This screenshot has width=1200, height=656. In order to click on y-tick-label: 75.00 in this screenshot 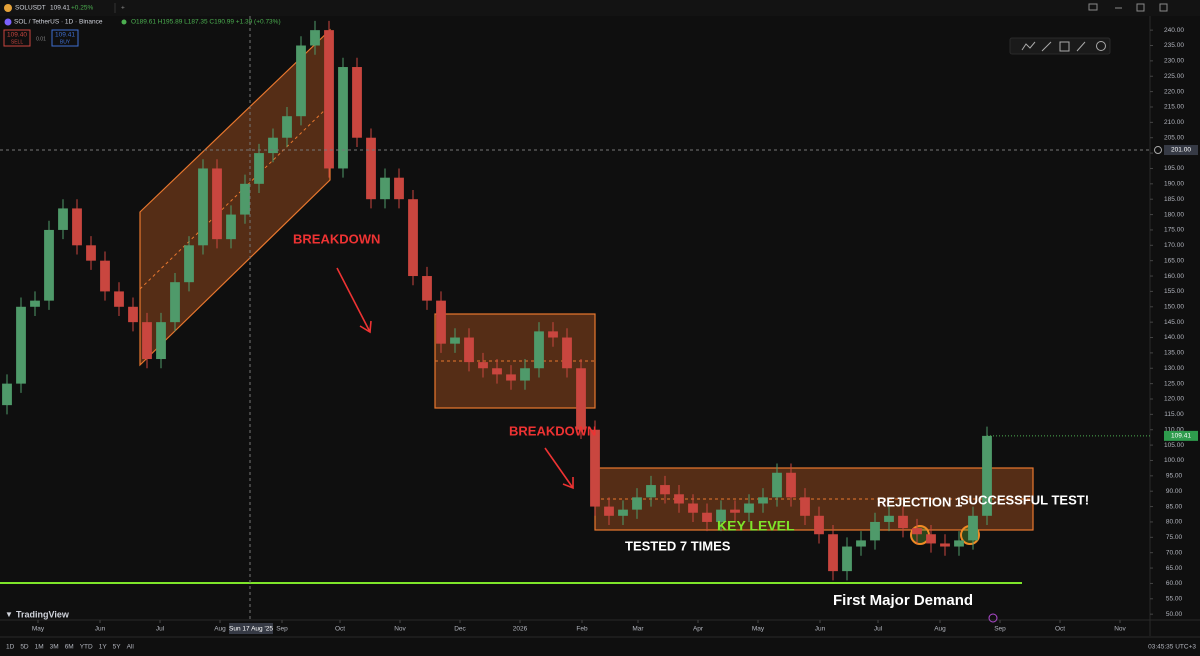, I will do `click(1174, 537)`.